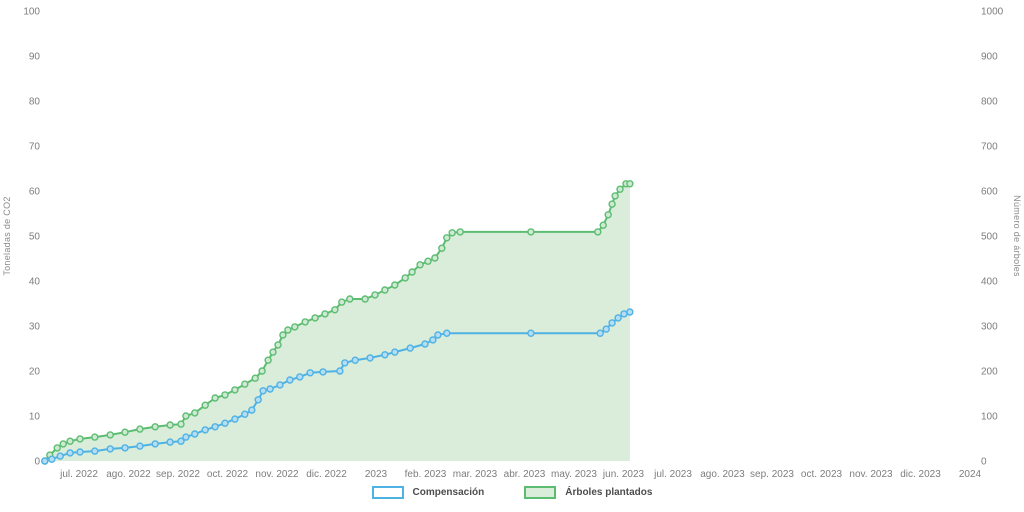 The image size is (1024, 512). Describe the element at coordinates (427, 492) in the screenshot. I see `legend-item-compensacion: Compensación` at that location.